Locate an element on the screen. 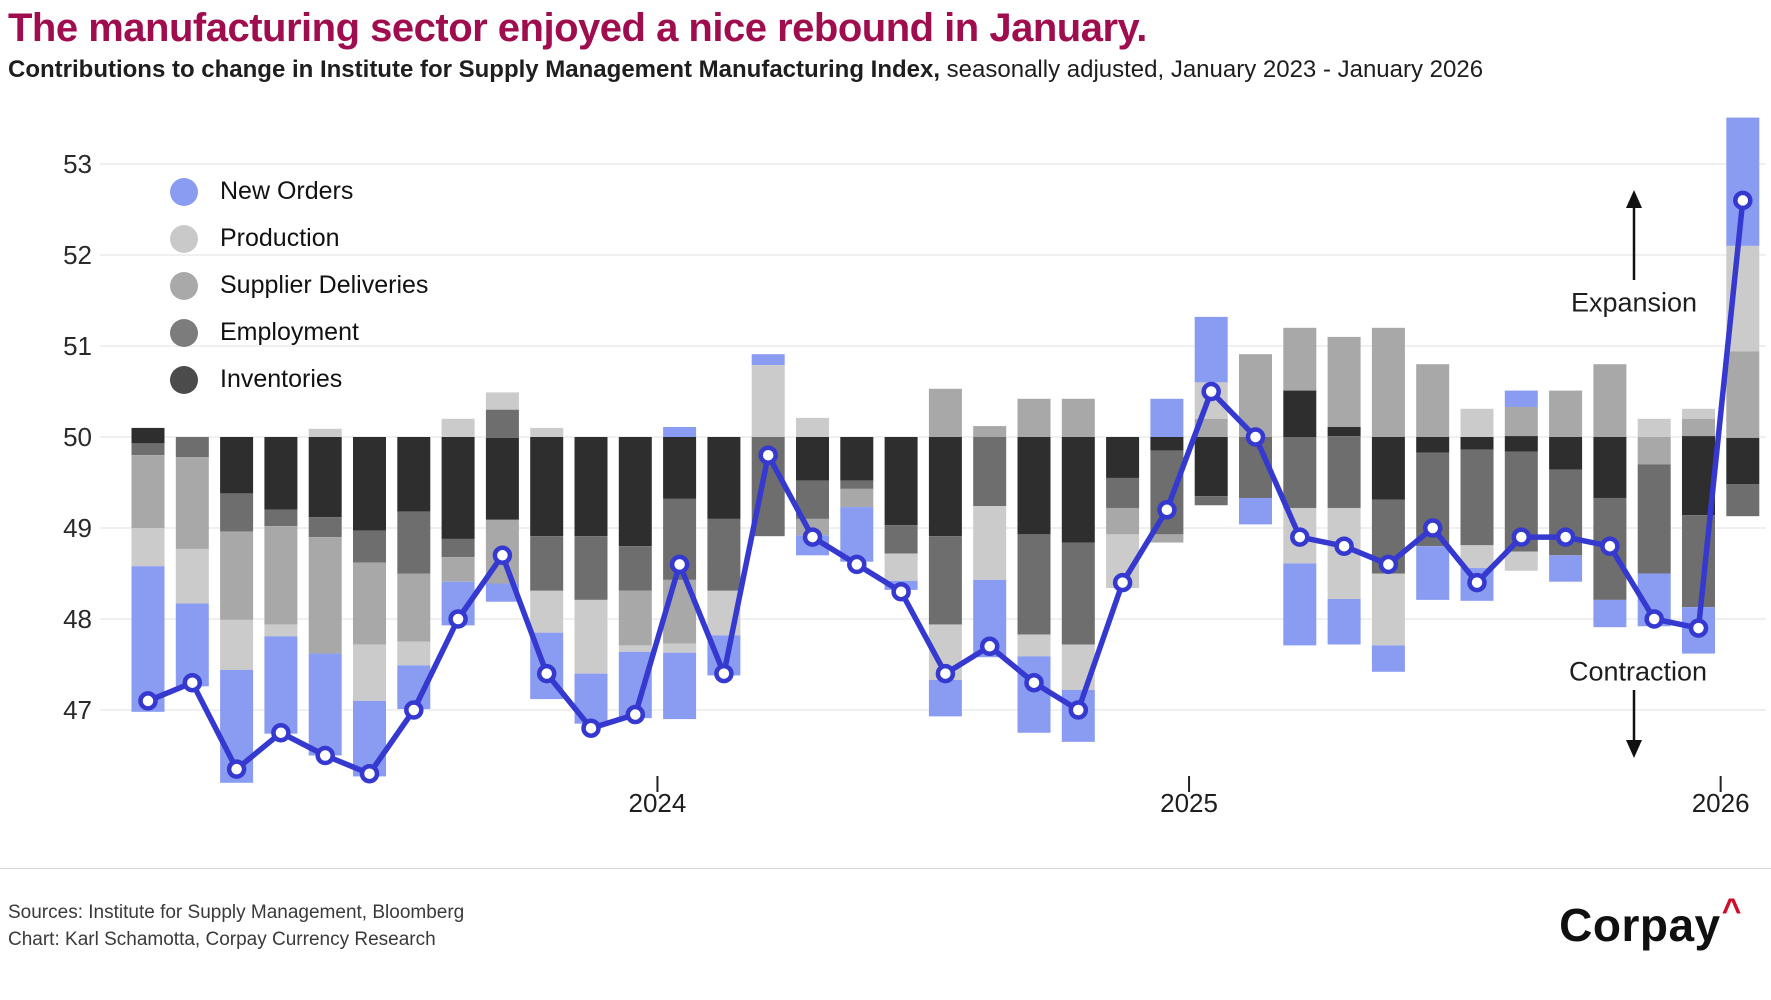  legend-item-in: Inventories is located at coordinates (299, 379).